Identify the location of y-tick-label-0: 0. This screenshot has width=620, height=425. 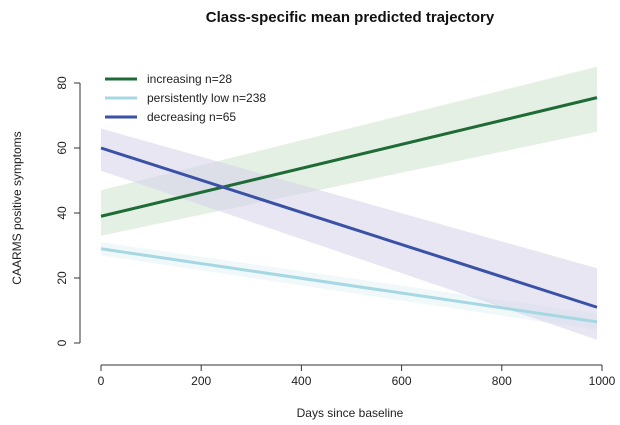
(62, 342).